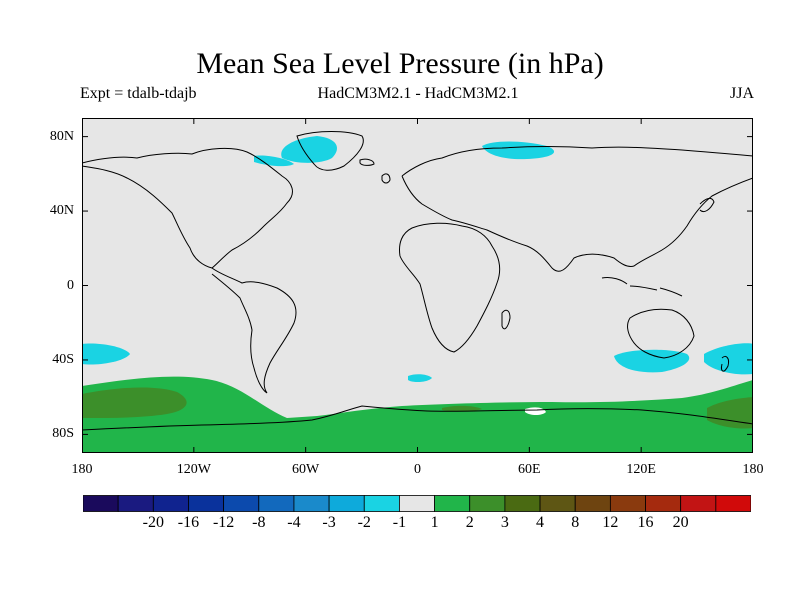  Describe the element at coordinates (645, 522) in the screenshot. I see `colorbar-tick-label: 16` at that location.